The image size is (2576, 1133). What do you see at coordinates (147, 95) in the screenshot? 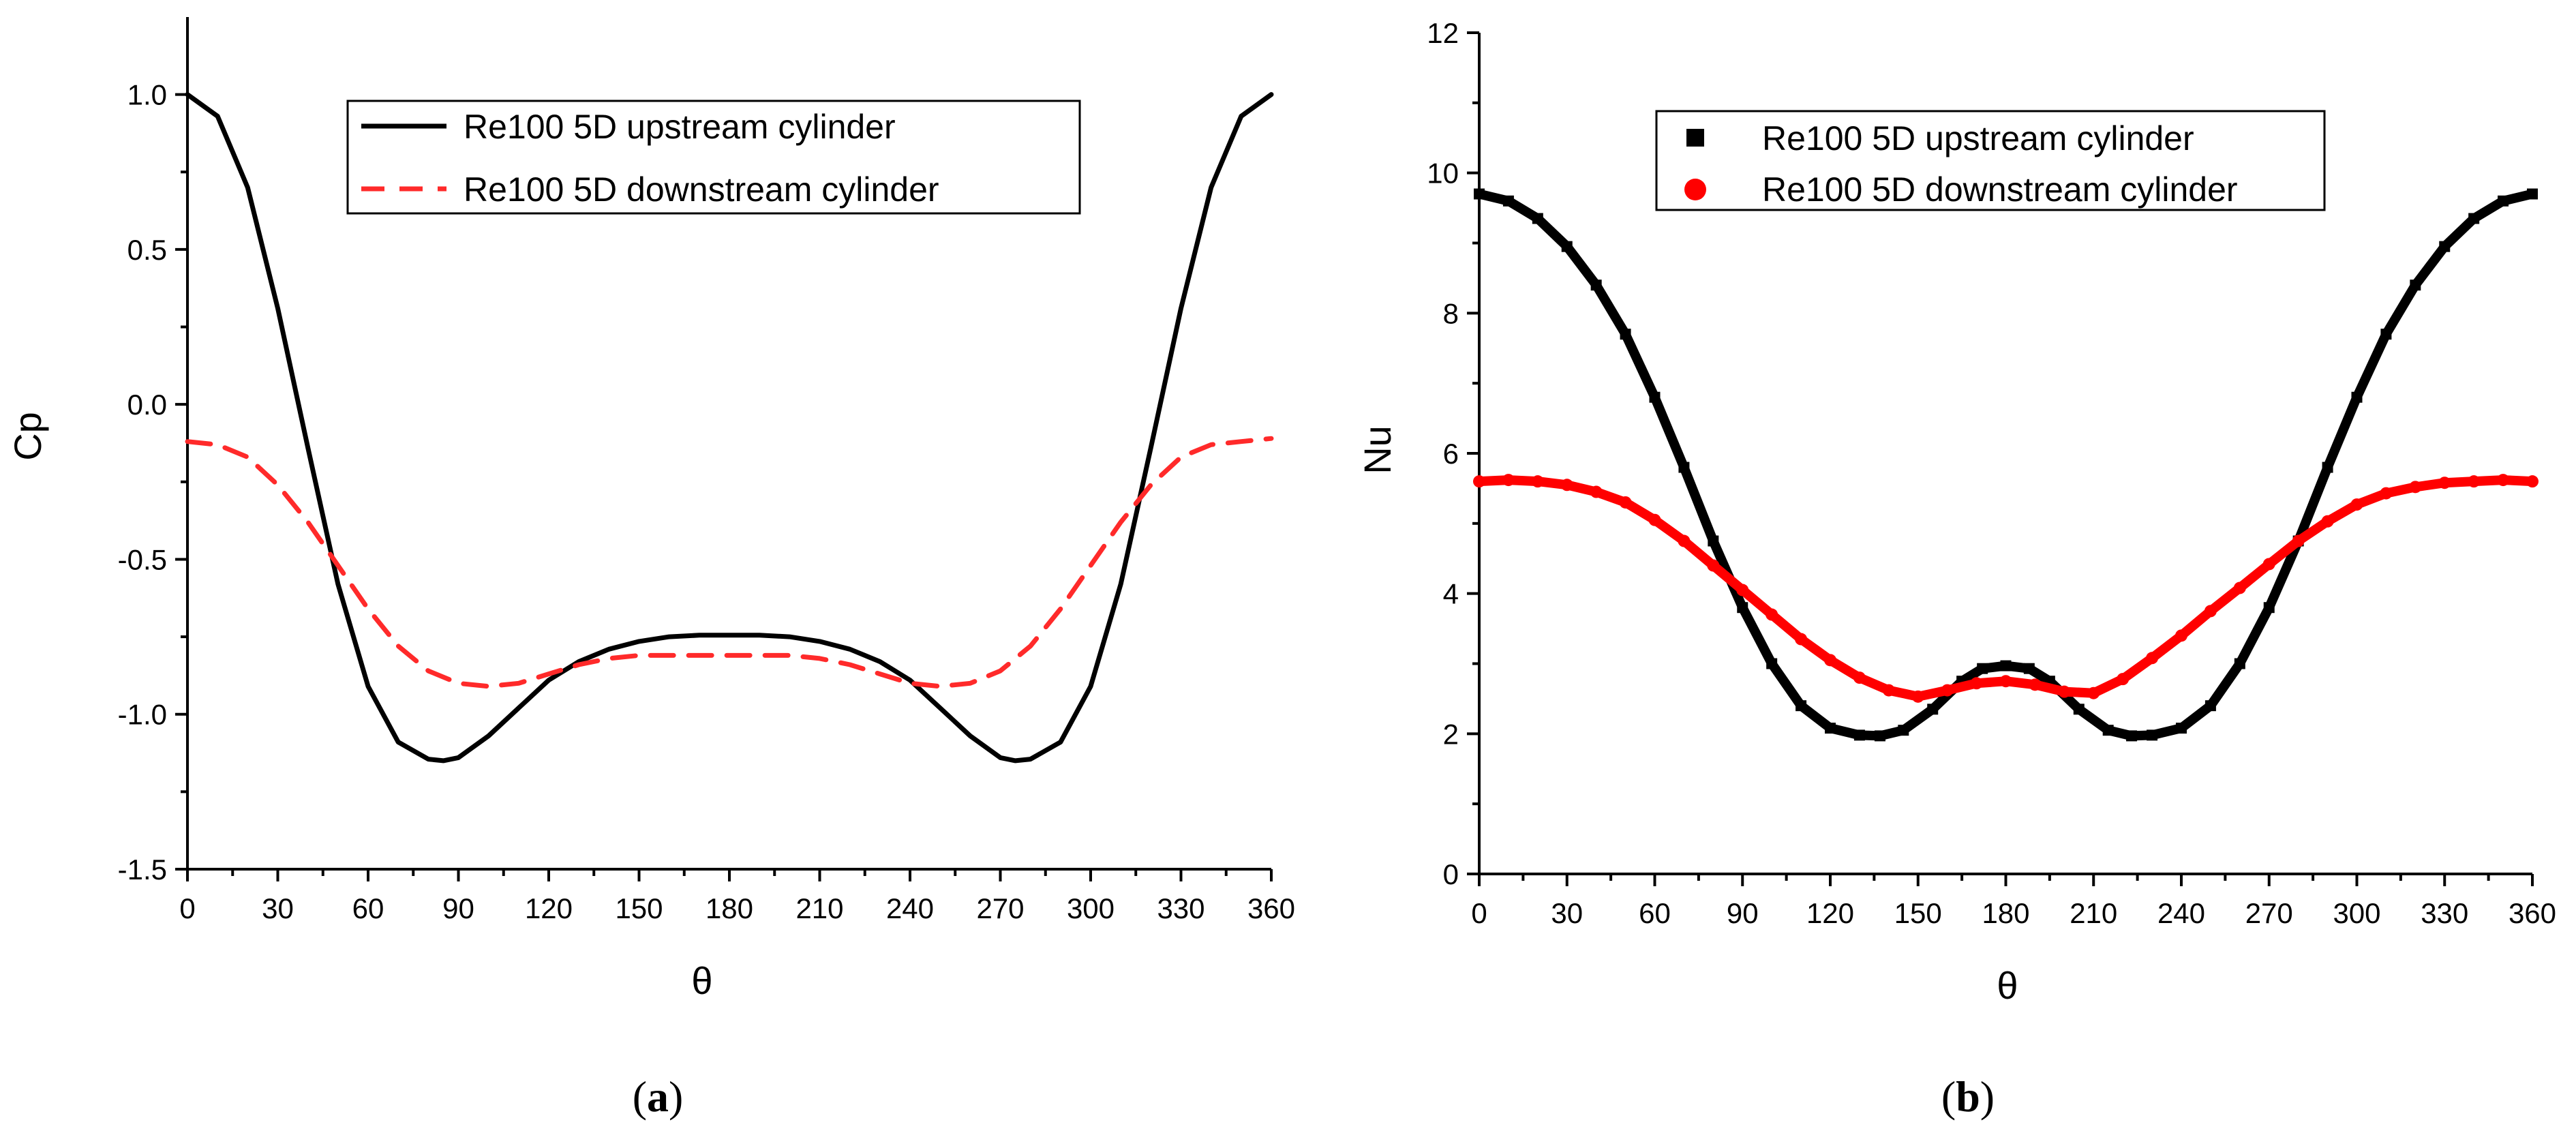
I see `panel-a-y-tick-label: 1.0` at bounding box center [147, 95].